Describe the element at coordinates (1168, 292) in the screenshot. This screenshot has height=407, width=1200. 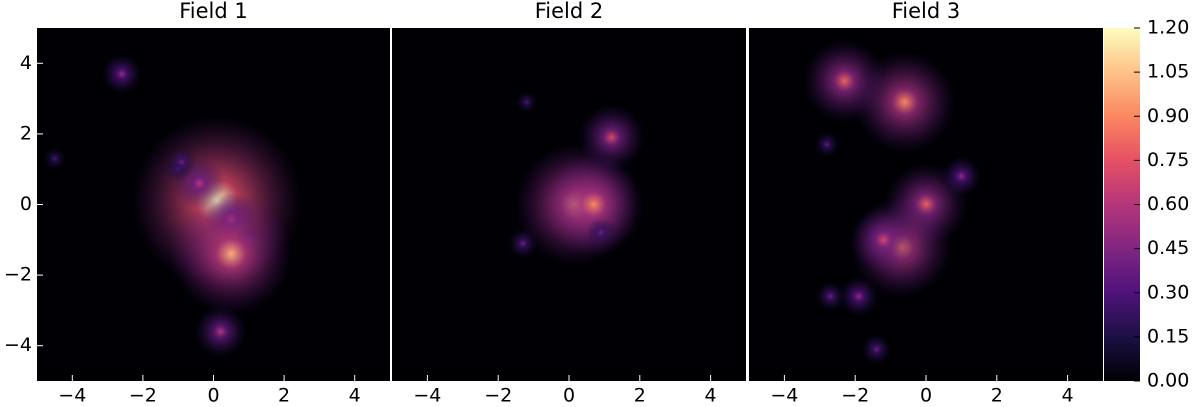
I see `colorbar-tick-label: 0.30` at that location.